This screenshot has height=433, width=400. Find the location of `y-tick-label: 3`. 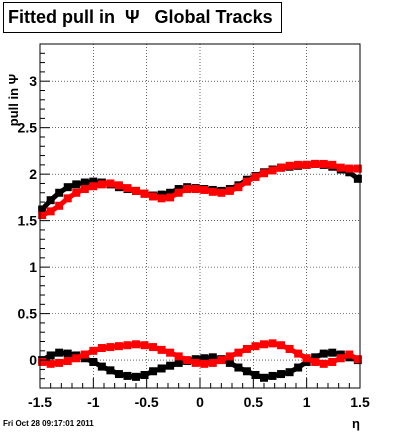

y-tick-label: 3 is located at coordinates (33, 81).